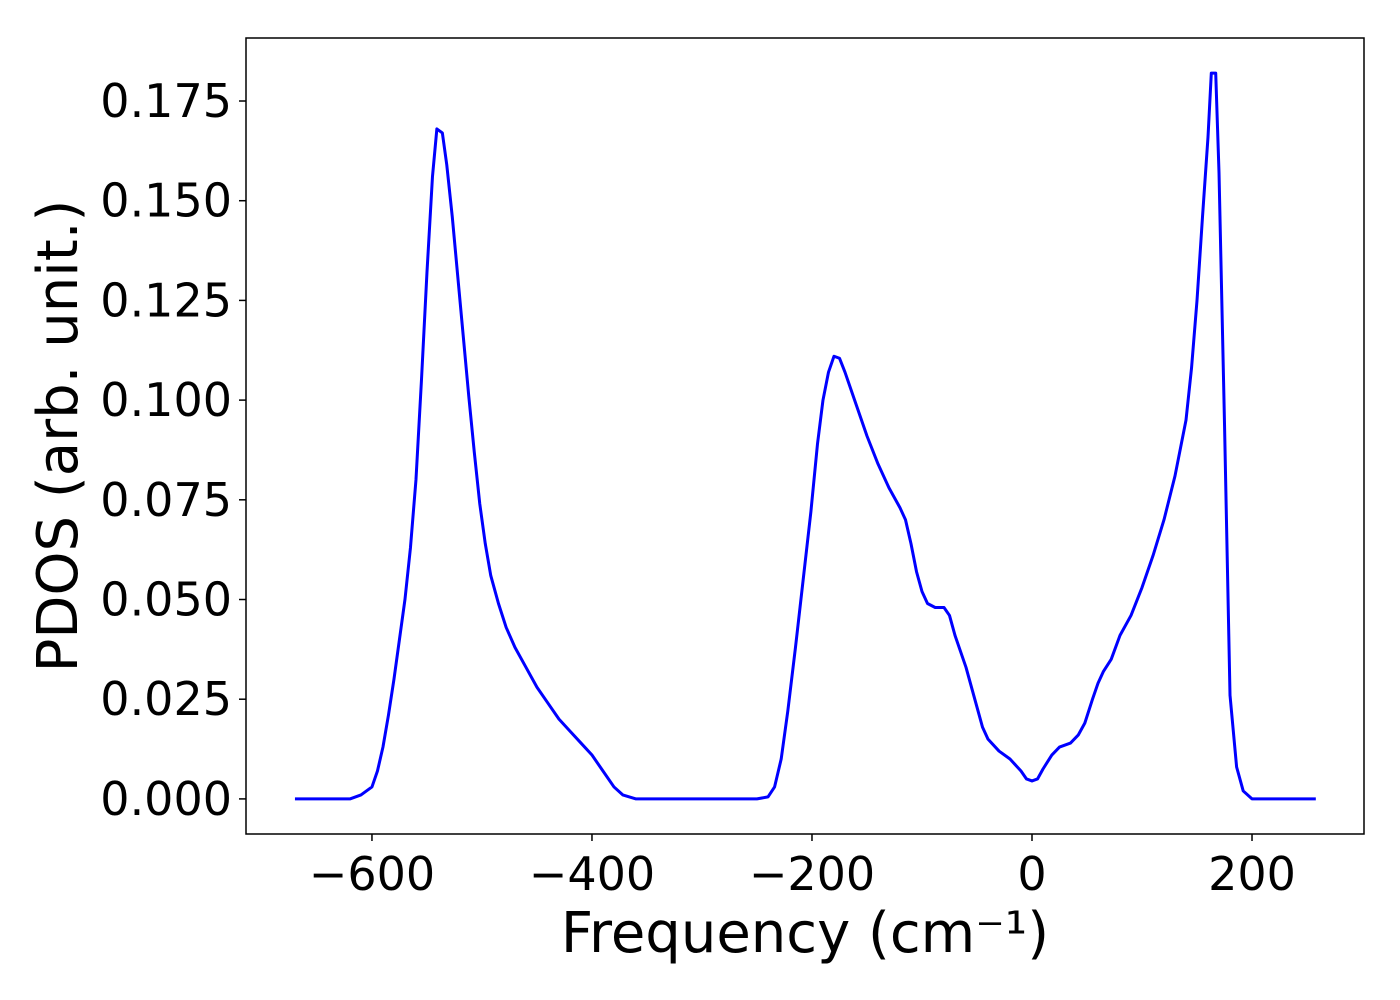 Image resolution: width=1400 pixels, height=1000 pixels. Describe the element at coordinates (1031, 874) in the screenshot. I see `x-tick-label: 0` at that location.